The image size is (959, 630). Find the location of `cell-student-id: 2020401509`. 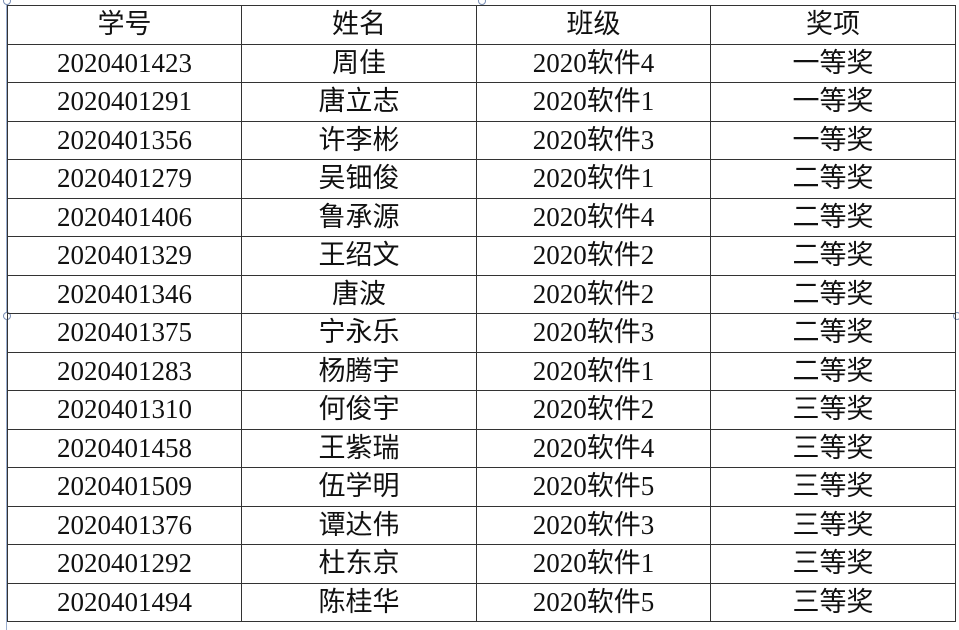

cell-student-id: 2020401509 is located at coordinates (124, 487).